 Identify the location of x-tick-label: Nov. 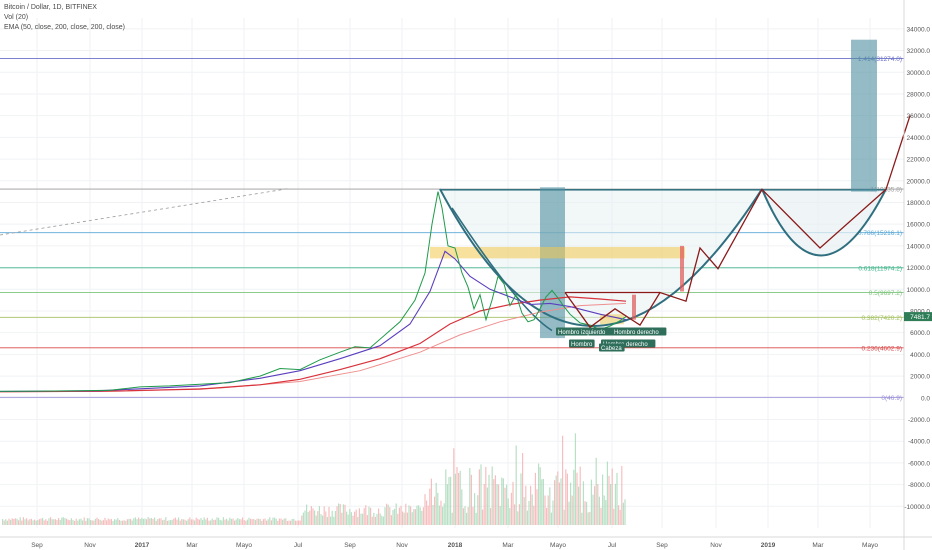
(402, 545).